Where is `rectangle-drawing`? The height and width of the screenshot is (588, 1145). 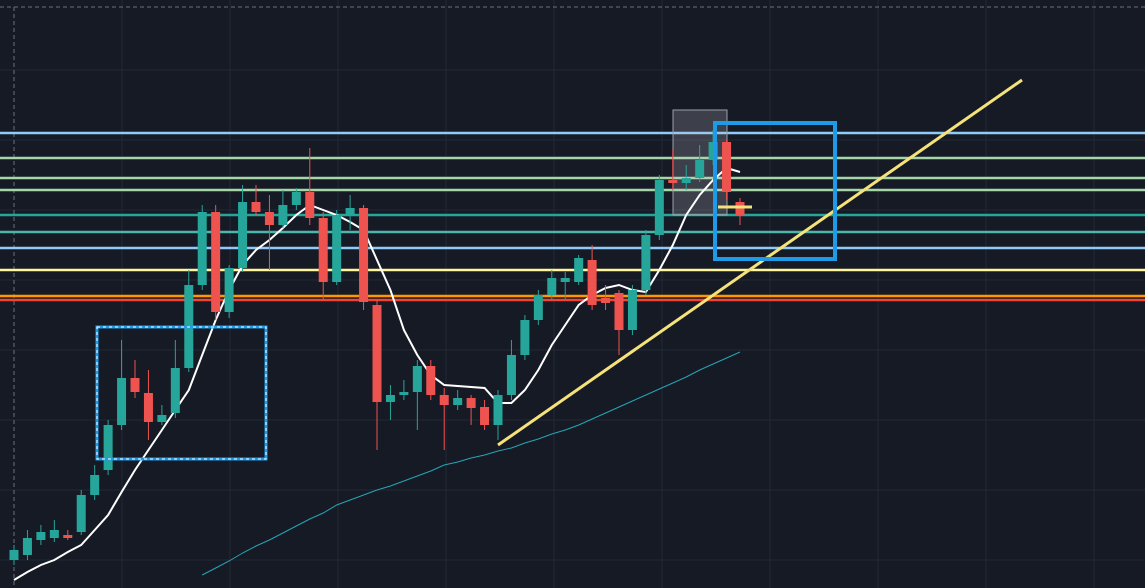
rectangle-drawing is located at coordinates (775, 191).